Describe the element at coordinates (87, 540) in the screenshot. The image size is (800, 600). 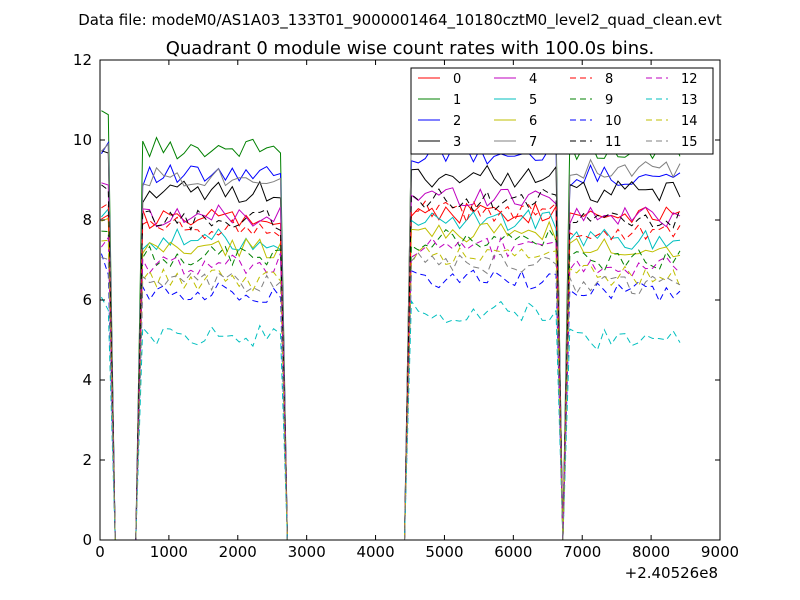
I see `y-tick-label: 0` at that location.